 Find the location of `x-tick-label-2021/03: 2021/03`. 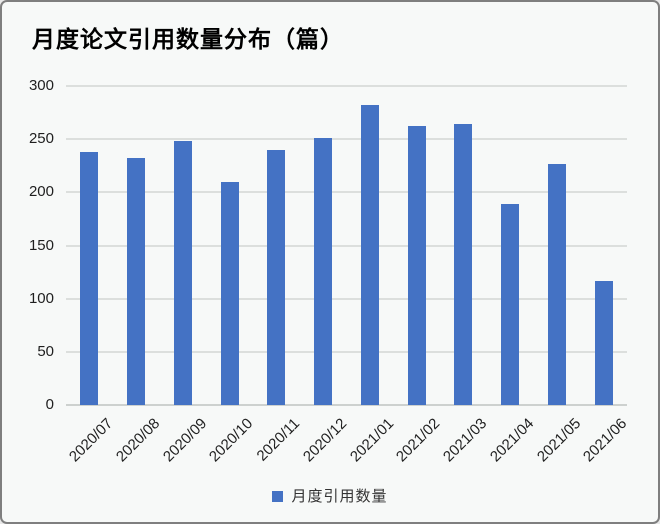

x-tick-label-2021/03: 2021/03 is located at coordinates (465, 440).